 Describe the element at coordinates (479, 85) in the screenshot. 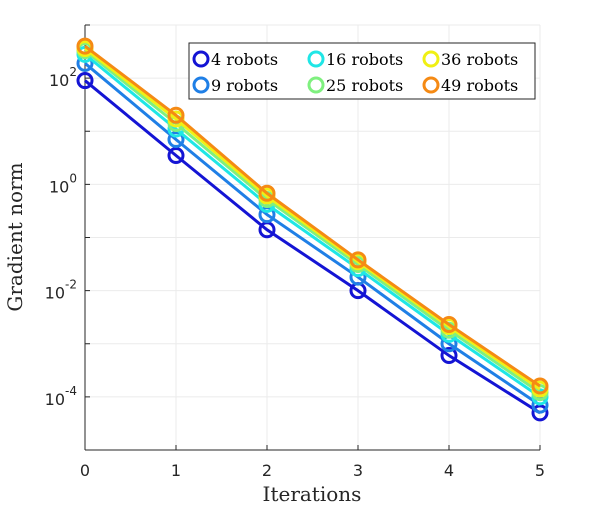

I see `legend-label: 49 robots` at that location.